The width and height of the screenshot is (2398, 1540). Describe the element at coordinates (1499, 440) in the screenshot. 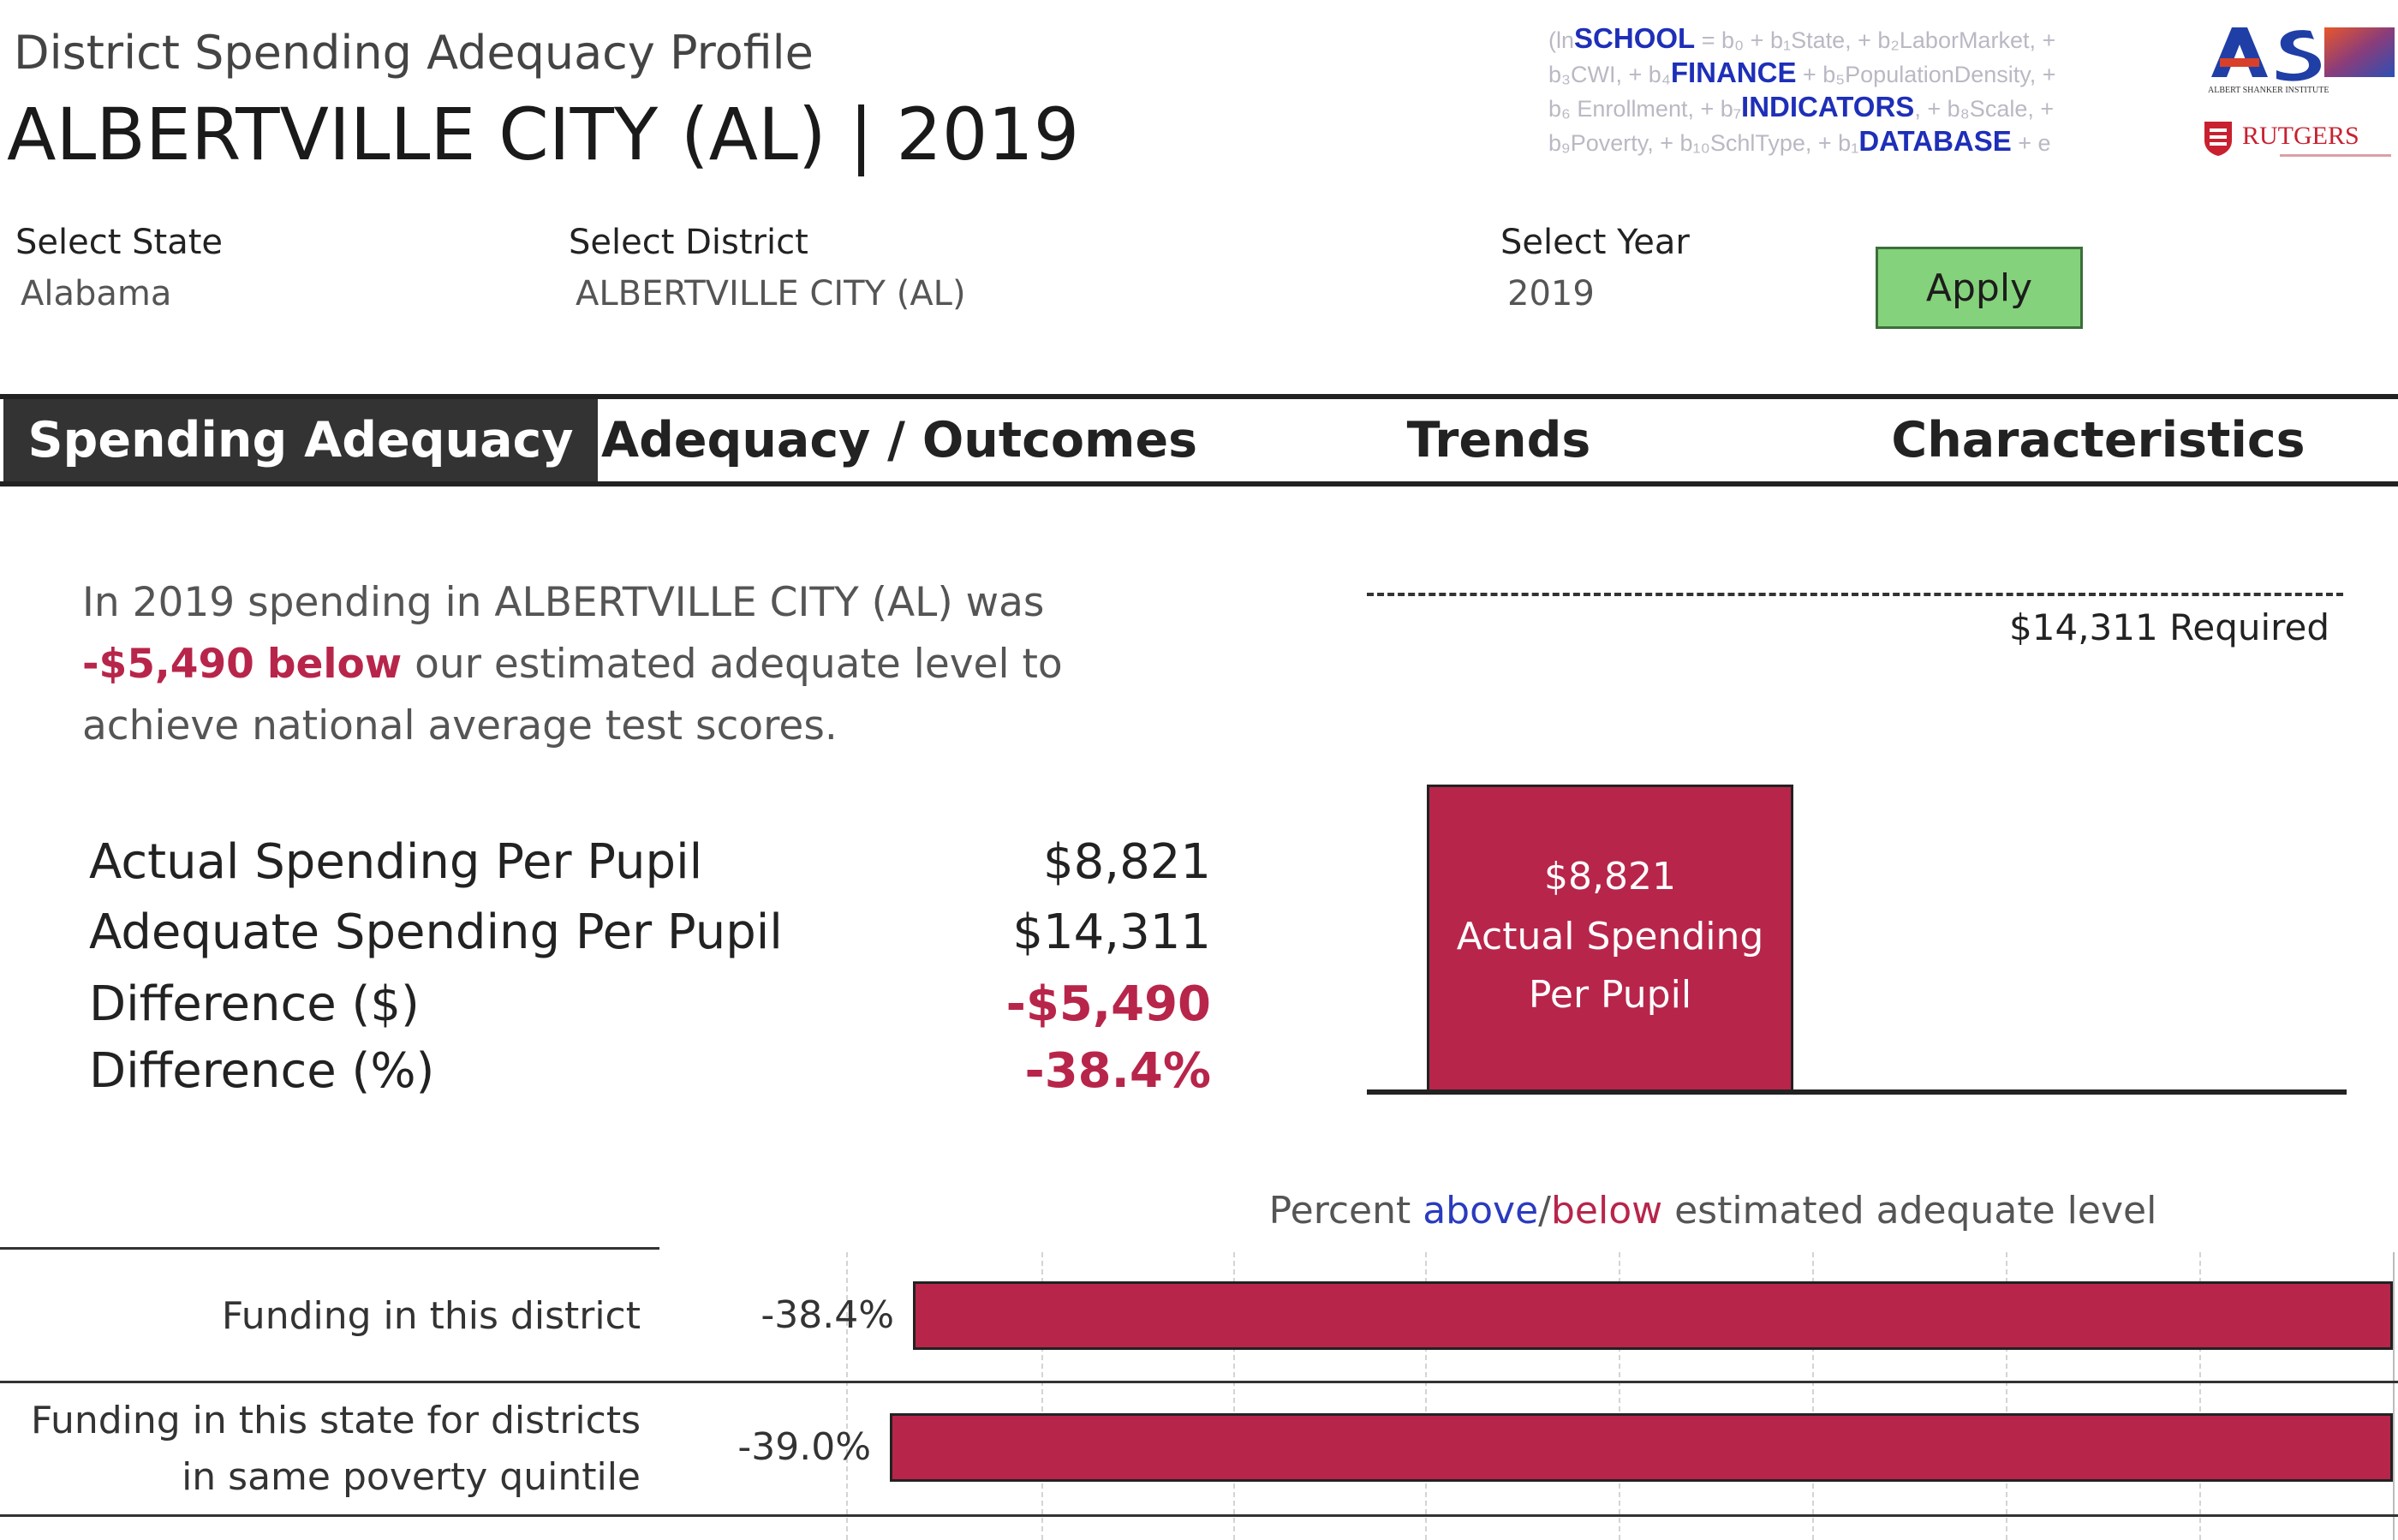

I see `tab-trends: Trends` at that location.